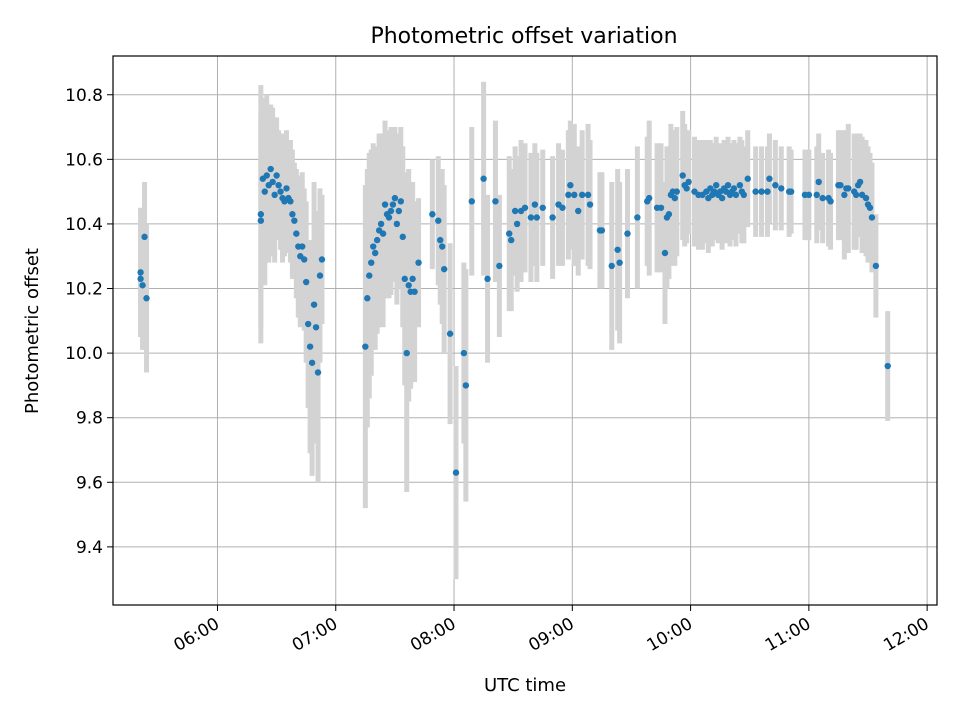  I want to click on y-tick-label: 10.6, so click(84, 160).